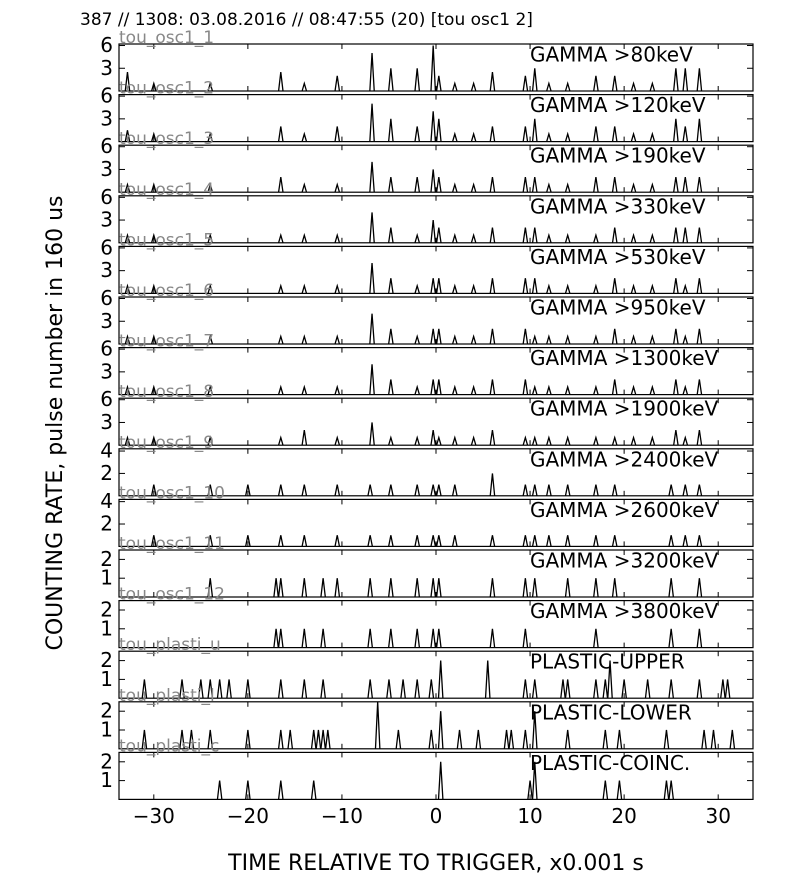 The height and width of the screenshot is (882, 792). I want to click on x-axis-label: TIME RELATIVE TO TRIGGER, x0.001 s, so click(435, 863).